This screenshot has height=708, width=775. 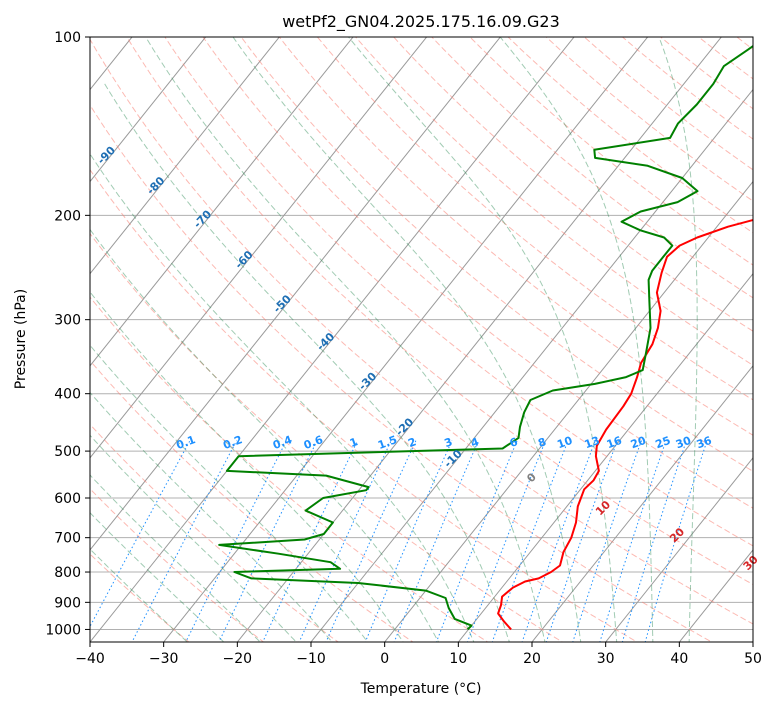 What do you see at coordinates (606, 659) in the screenshot?
I see `x-tick-label: 30` at bounding box center [606, 659].